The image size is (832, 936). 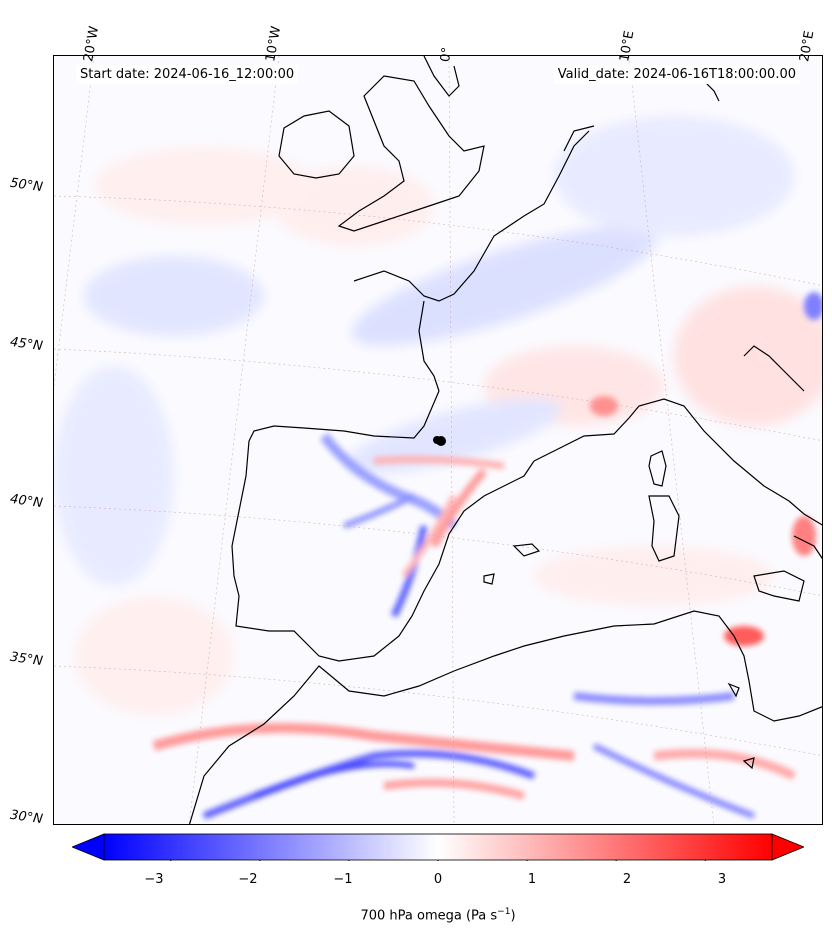 What do you see at coordinates (154, 879) in the screenshot?
I see `colorbar-tick-label: −3` at bounding box center [154, 879].